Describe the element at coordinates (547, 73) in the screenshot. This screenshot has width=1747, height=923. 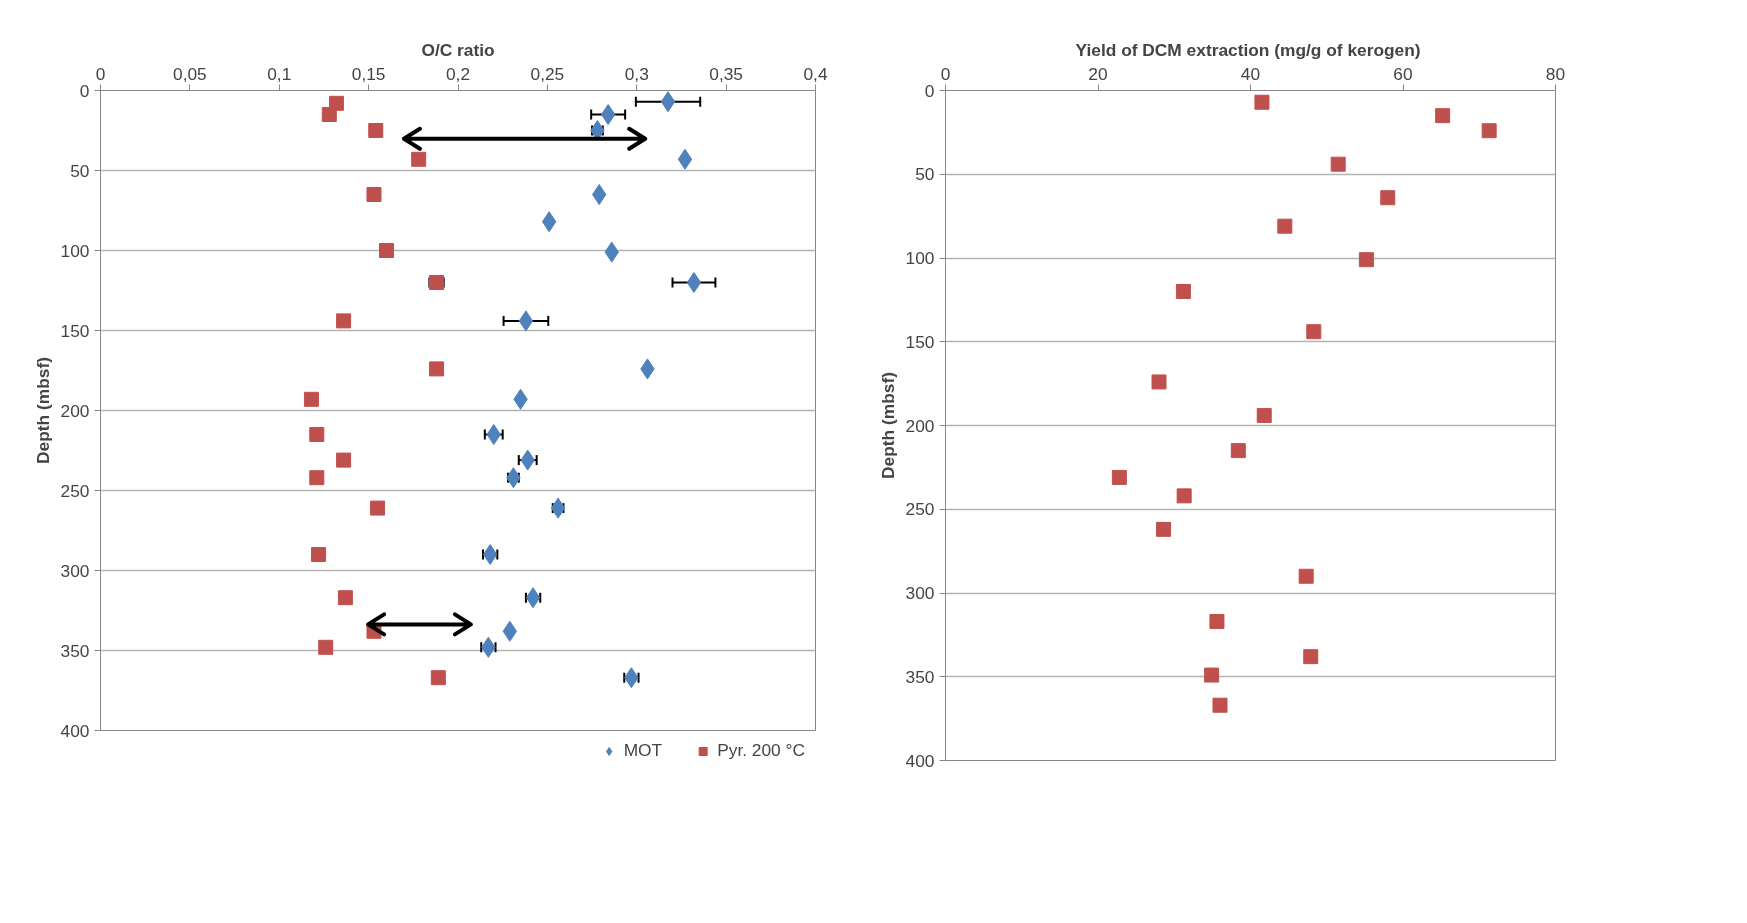
I see `x-tick-label: 0,25` at that location.